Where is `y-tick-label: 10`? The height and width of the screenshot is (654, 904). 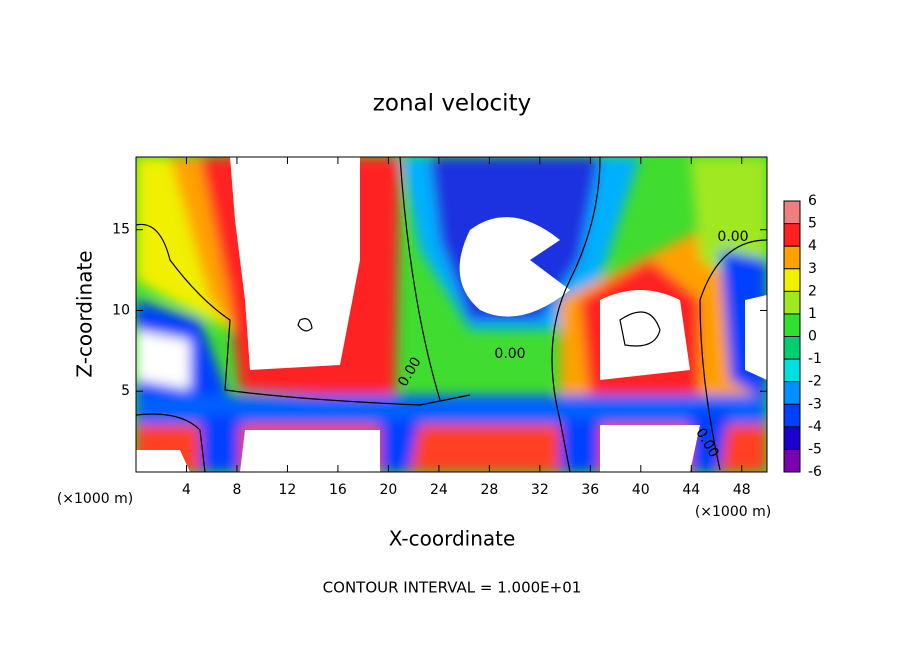
y-tick-label: 10 is located at coordinates (121, 310).